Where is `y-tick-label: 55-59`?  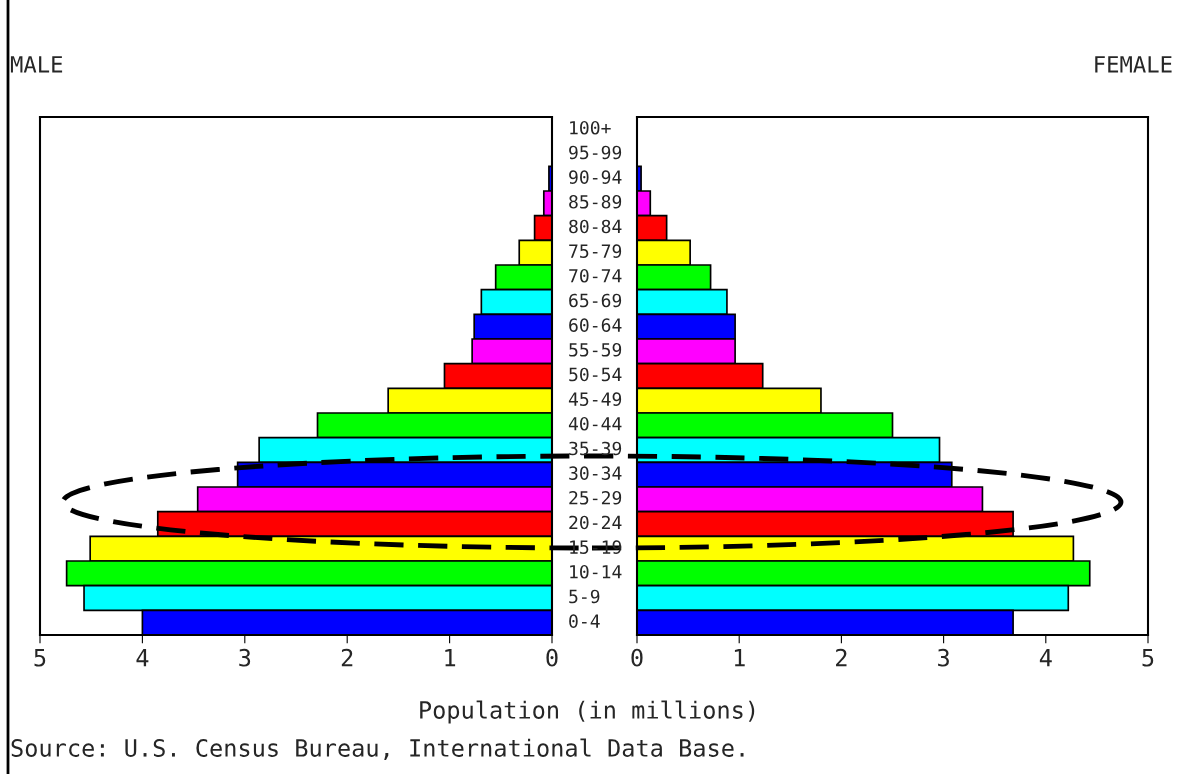 y-tick-label: 55-59 is located at coordinates (595, 349).